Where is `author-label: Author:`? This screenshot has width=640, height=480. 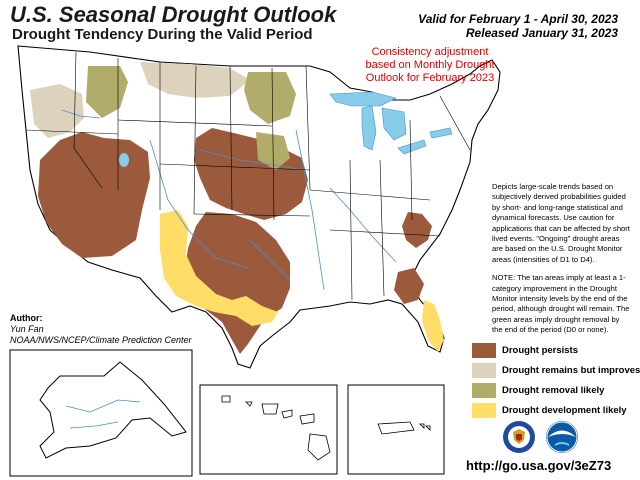
author-label: Author: is located at coordinates (26, 318).